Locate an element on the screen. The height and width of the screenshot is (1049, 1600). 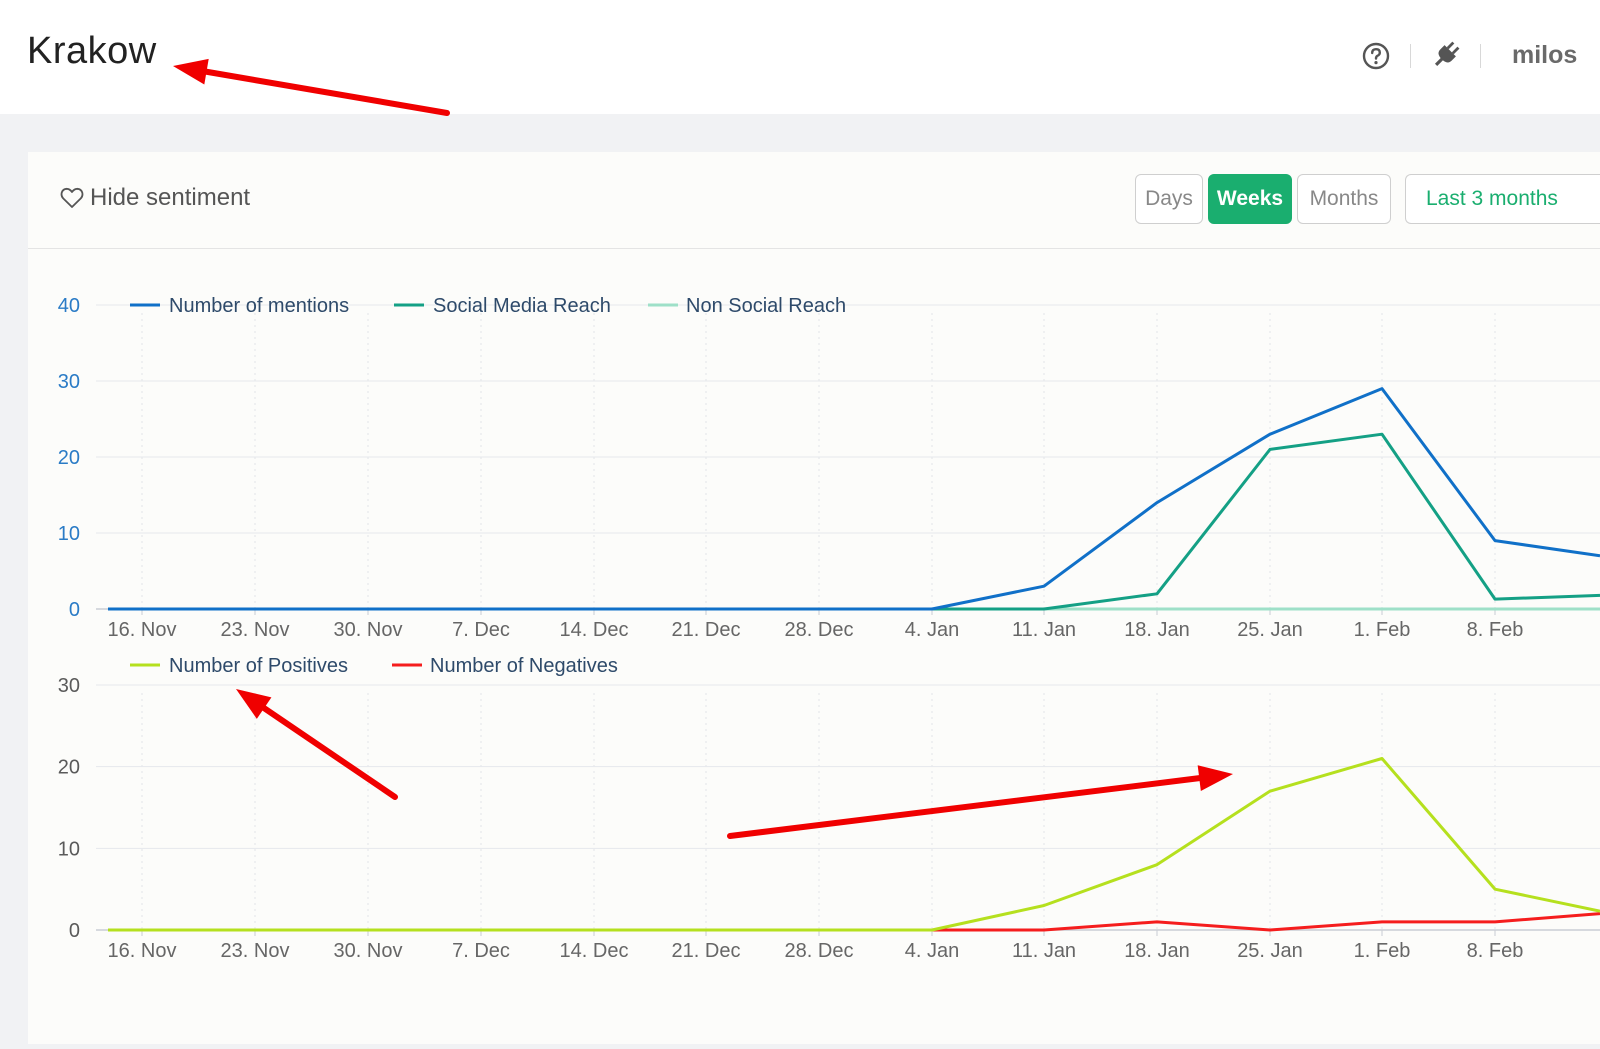
hide-sentiment-label: Hide sentiment is located at coordinates (170, 197).